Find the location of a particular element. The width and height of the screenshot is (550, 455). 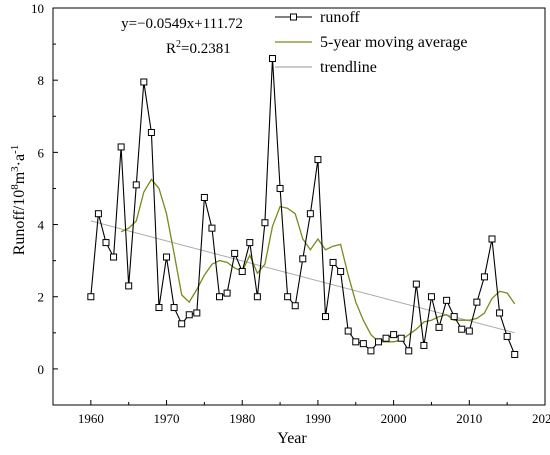

legend-label-1: 5-year moving average is located at coordinates (393, 42).